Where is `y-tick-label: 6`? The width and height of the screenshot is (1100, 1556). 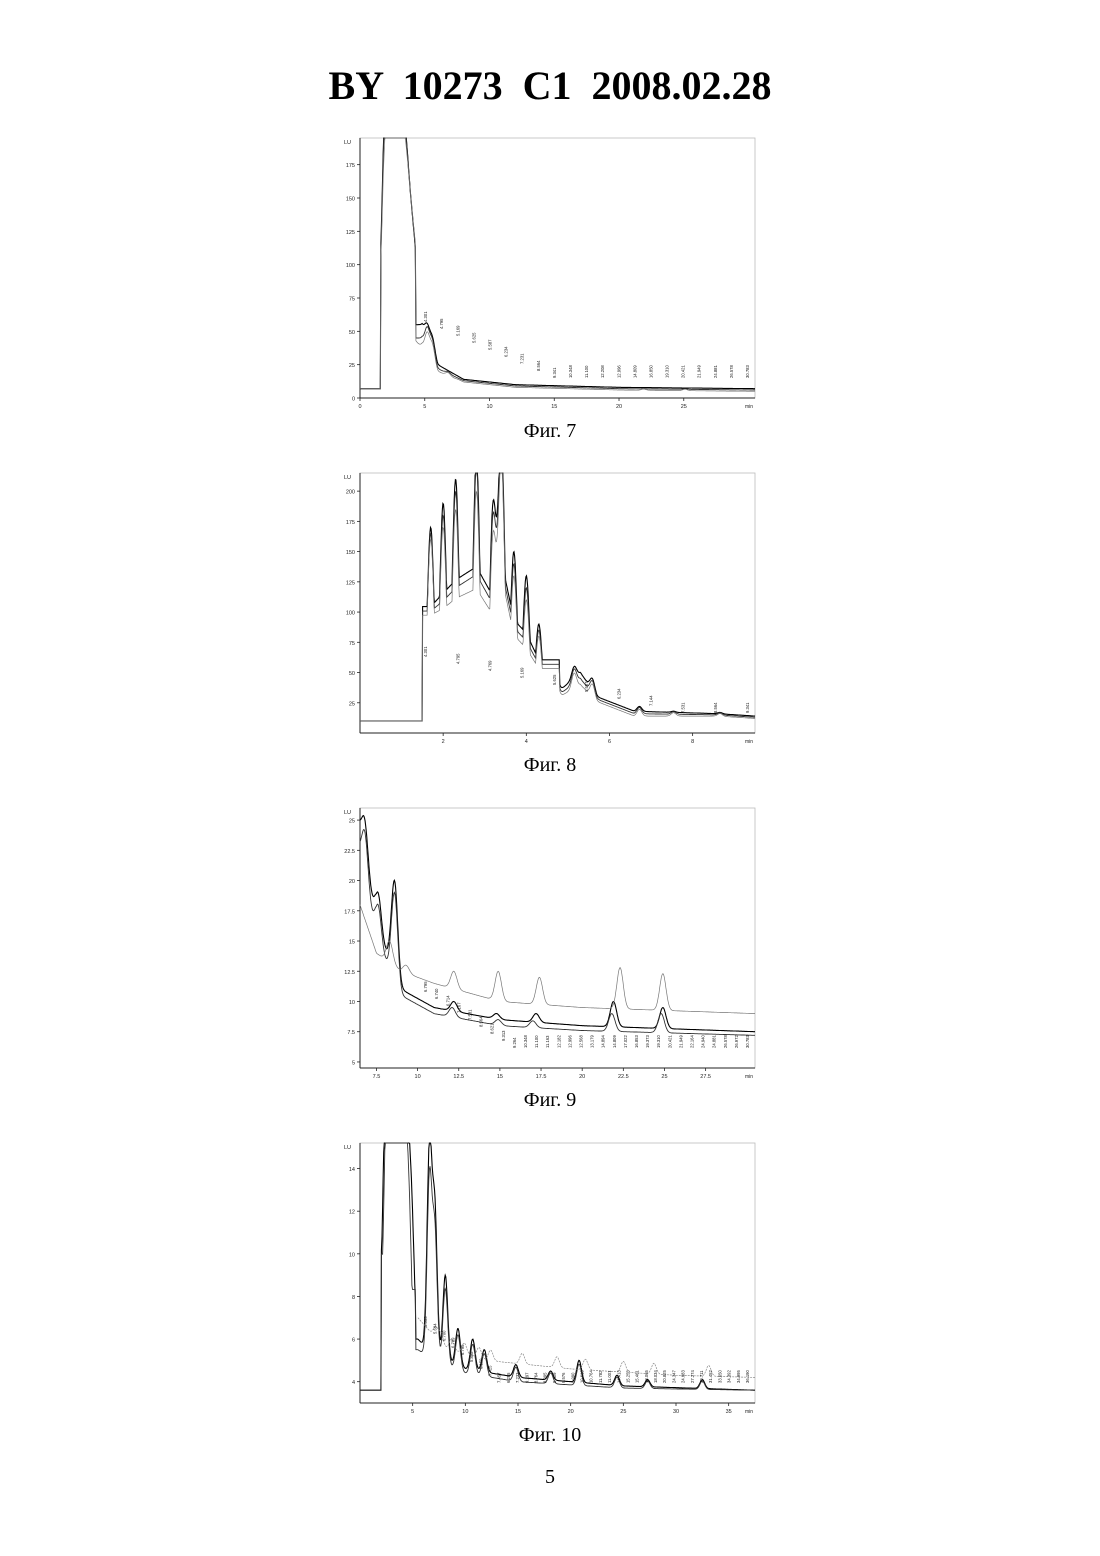 y-tick-label: 6 is located at coordinates (353, 1341).